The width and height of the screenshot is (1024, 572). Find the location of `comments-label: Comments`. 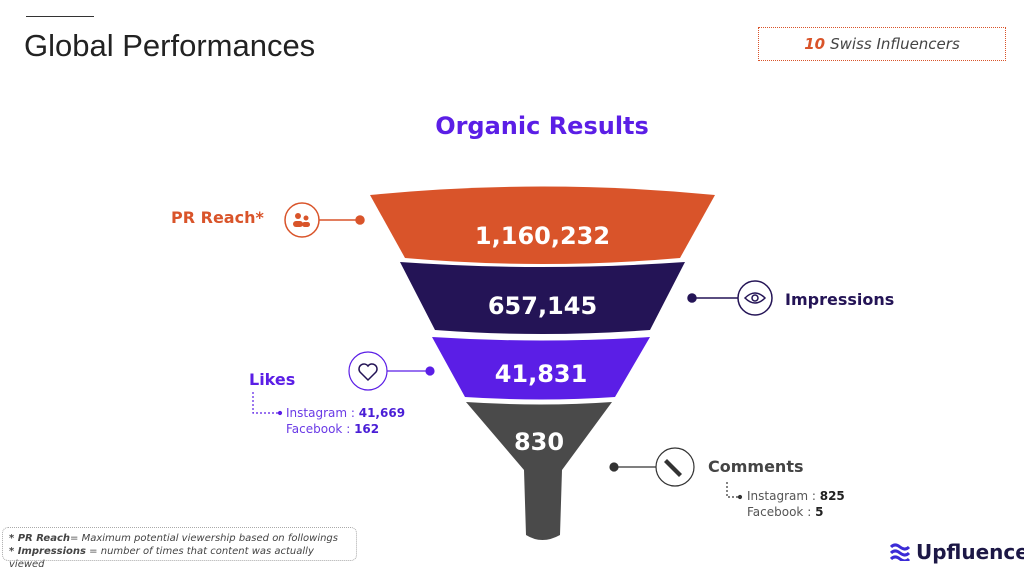

comments-label: Comments is located at coordinates (756, 466).